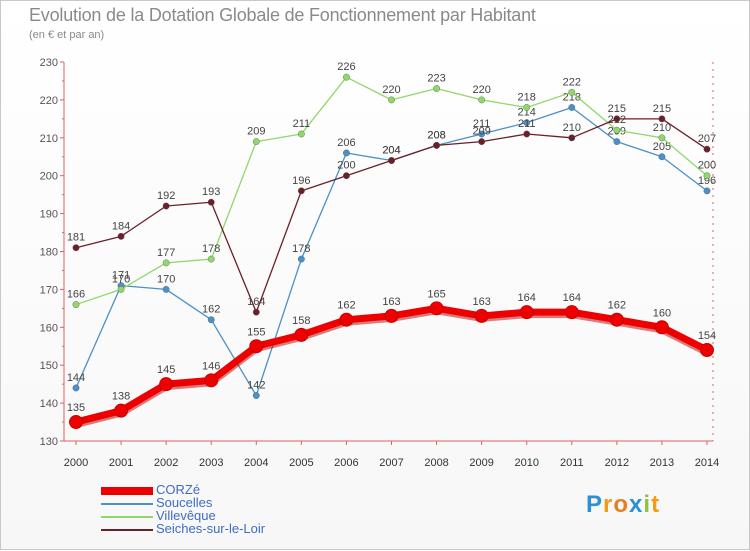  Describe the element at coordinates (346, 166) in the screenshot. I see `data-label-seiches-sur-le-loir: 200` at that location.